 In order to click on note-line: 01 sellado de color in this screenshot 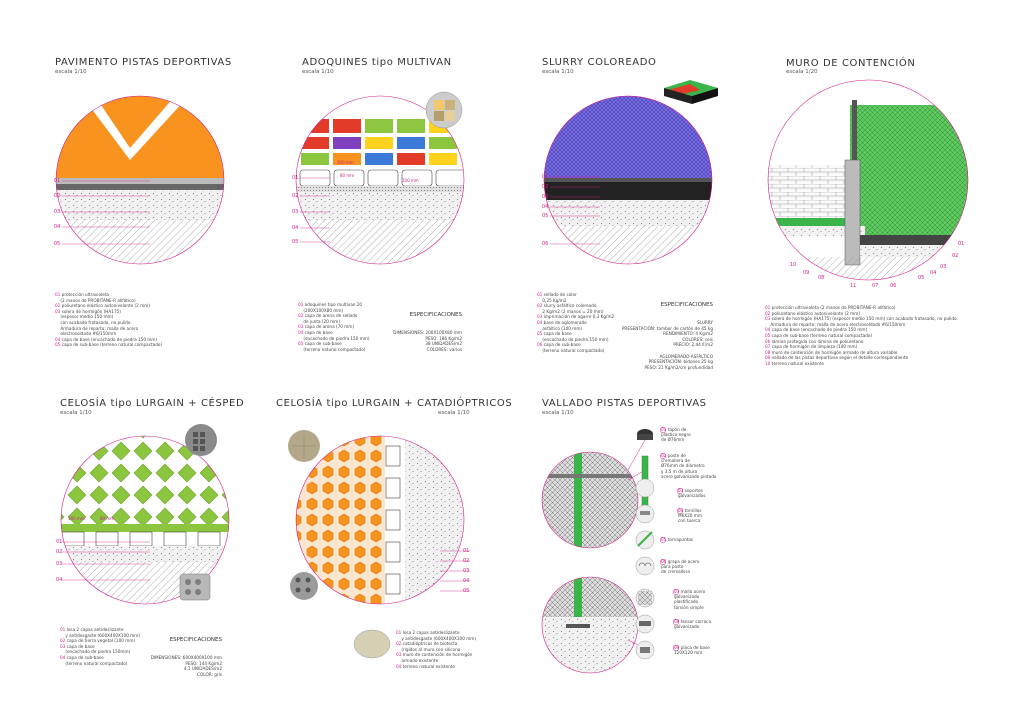, I will do `click(575, 295)`.